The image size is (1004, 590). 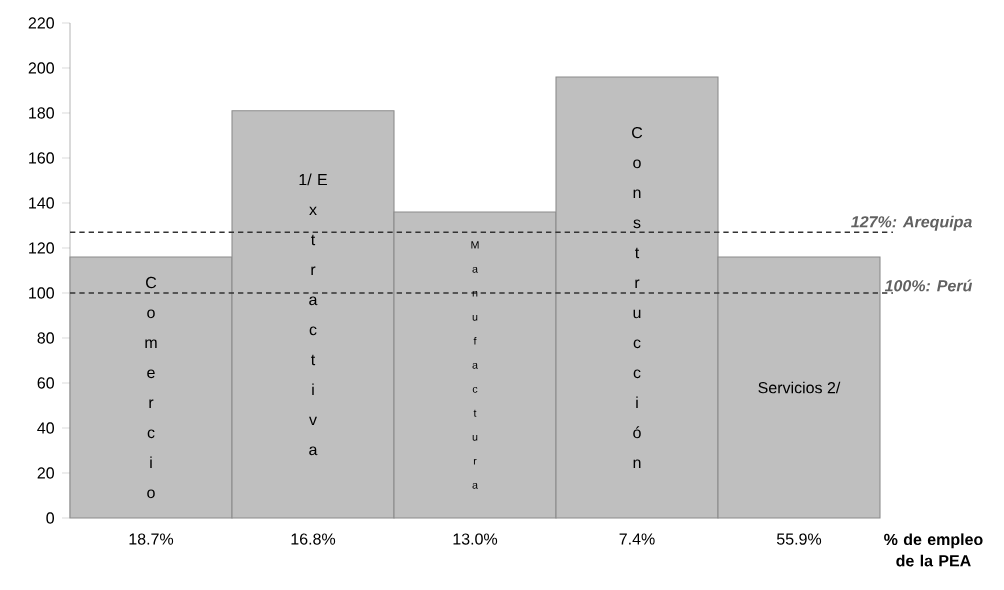 I want to click on annotation: Servicios 2/, so click(x=799, y=387).